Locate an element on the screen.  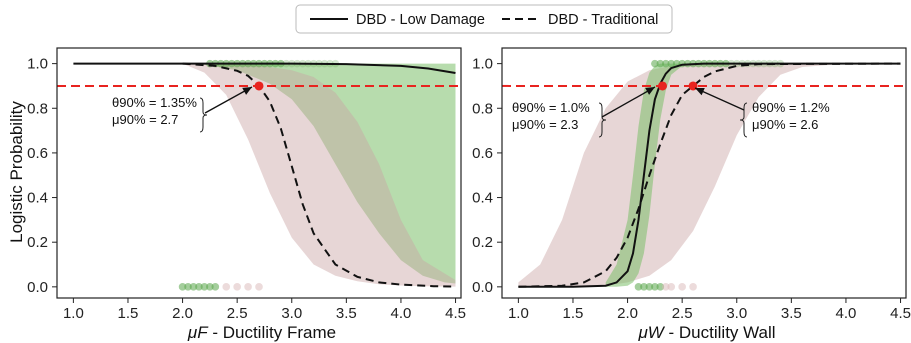
annotation: θ90% = 1.0% μ90% = 2.3 is located at coordinates (584, 112).